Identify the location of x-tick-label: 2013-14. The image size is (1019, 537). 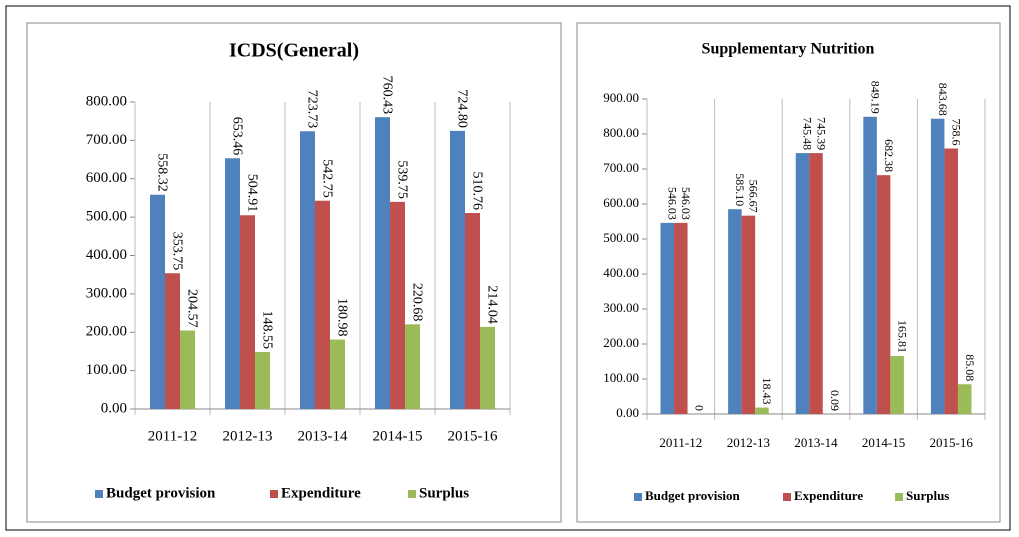
(816, 442).